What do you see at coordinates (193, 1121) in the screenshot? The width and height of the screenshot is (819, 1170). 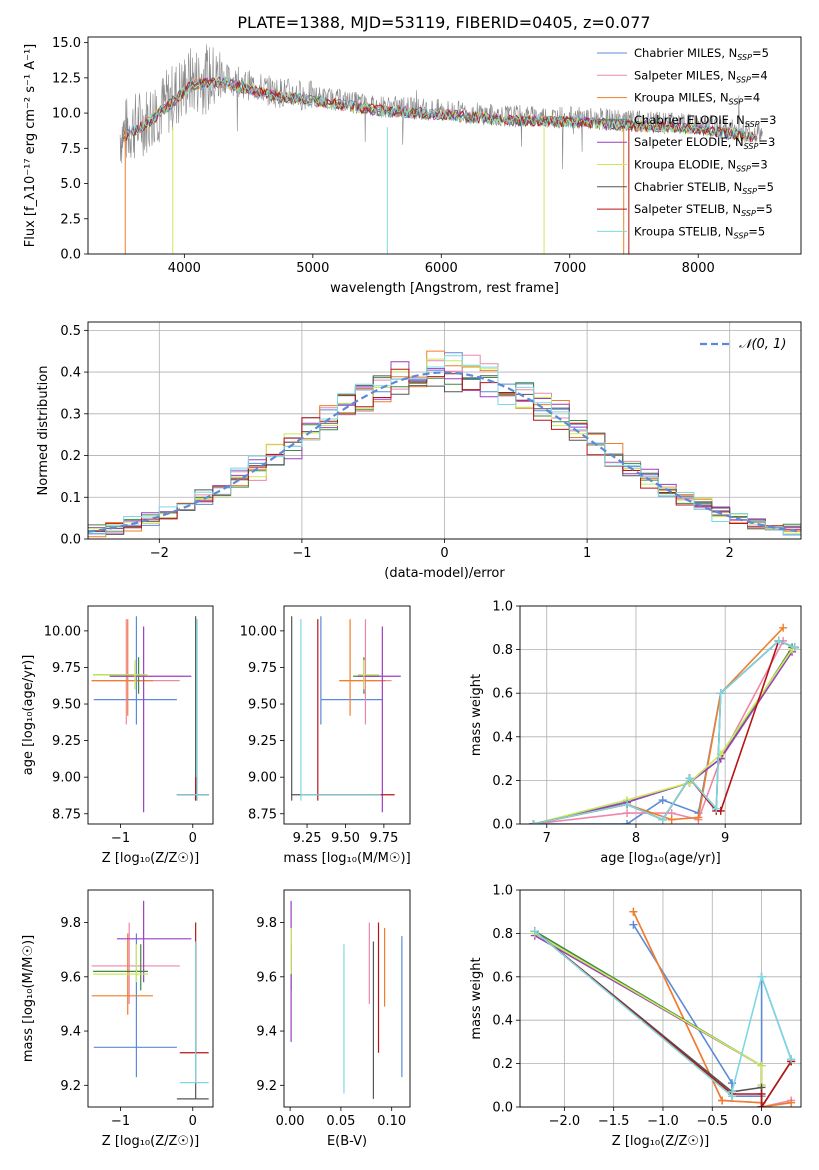 I see `x-tick-label: 0` at bounding box center [193, 1121].